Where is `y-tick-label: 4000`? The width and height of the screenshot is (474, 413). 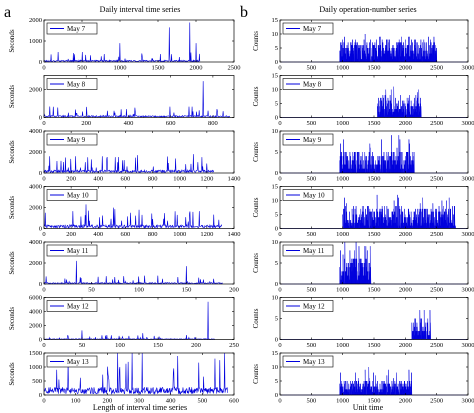
y-tick-label: 4000 is located at coordinates (35, 242).